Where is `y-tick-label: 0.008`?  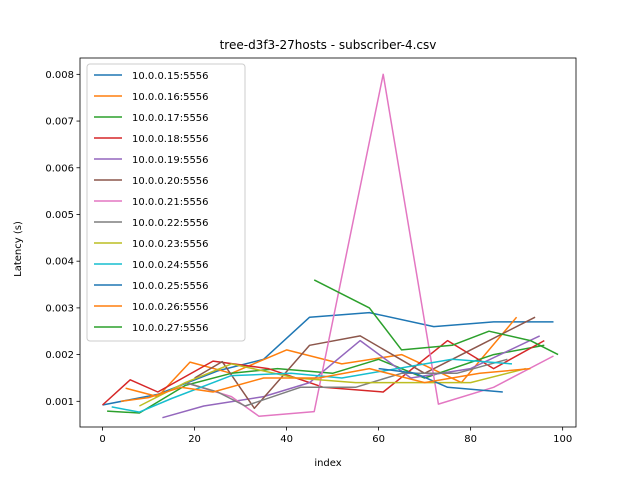 y-tick-label: 0.008 is located at coordinates (59, 75).